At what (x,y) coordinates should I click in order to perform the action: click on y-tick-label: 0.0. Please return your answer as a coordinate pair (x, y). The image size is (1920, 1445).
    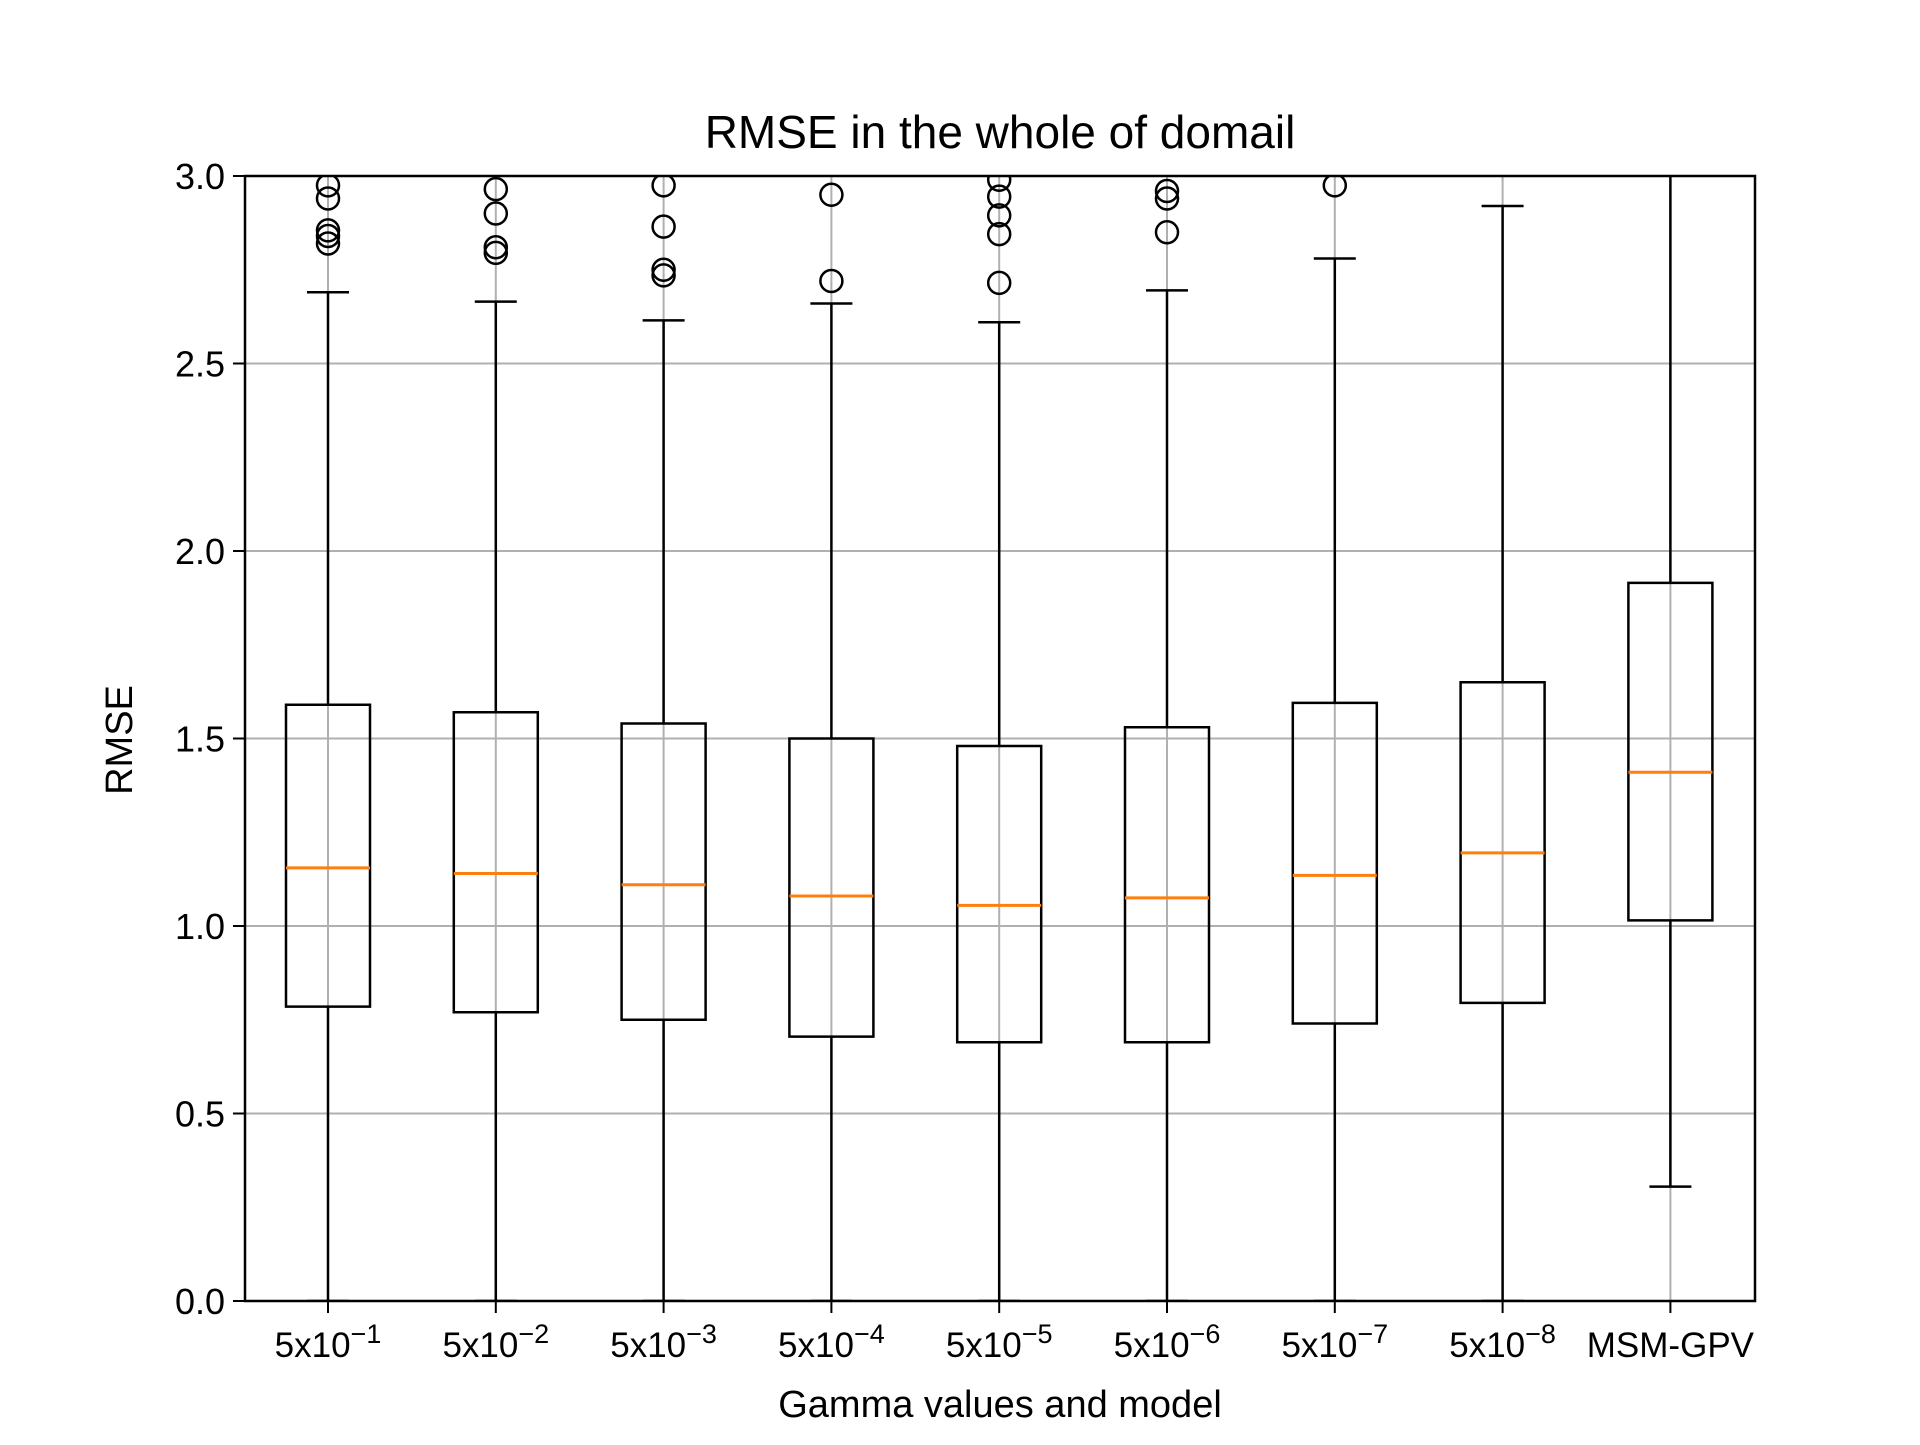
    Looking at the image, I should click on (200, 1301).